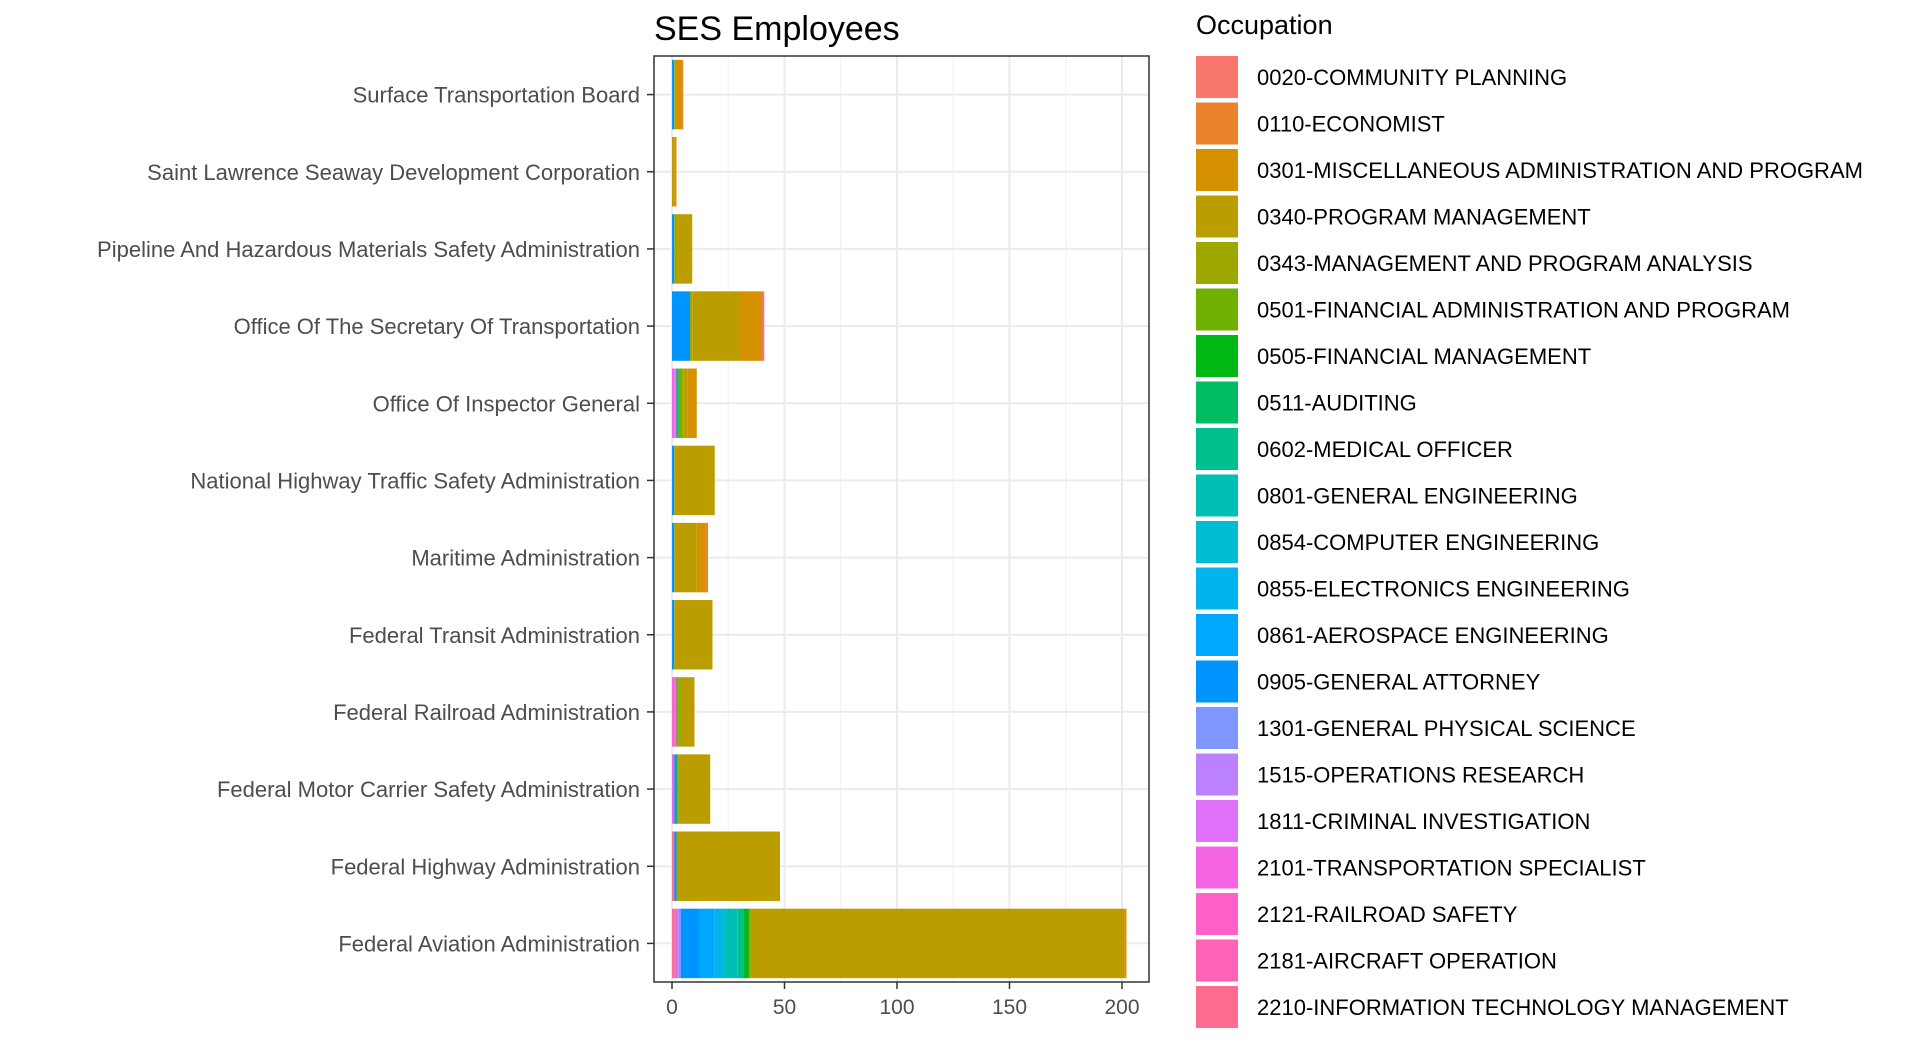 This screenshot has height=1056, width=1920. Describe the element at coordinates (485, 866) in the screenshot. I see `y-tick-label: Federal Highway Administration` at that location.